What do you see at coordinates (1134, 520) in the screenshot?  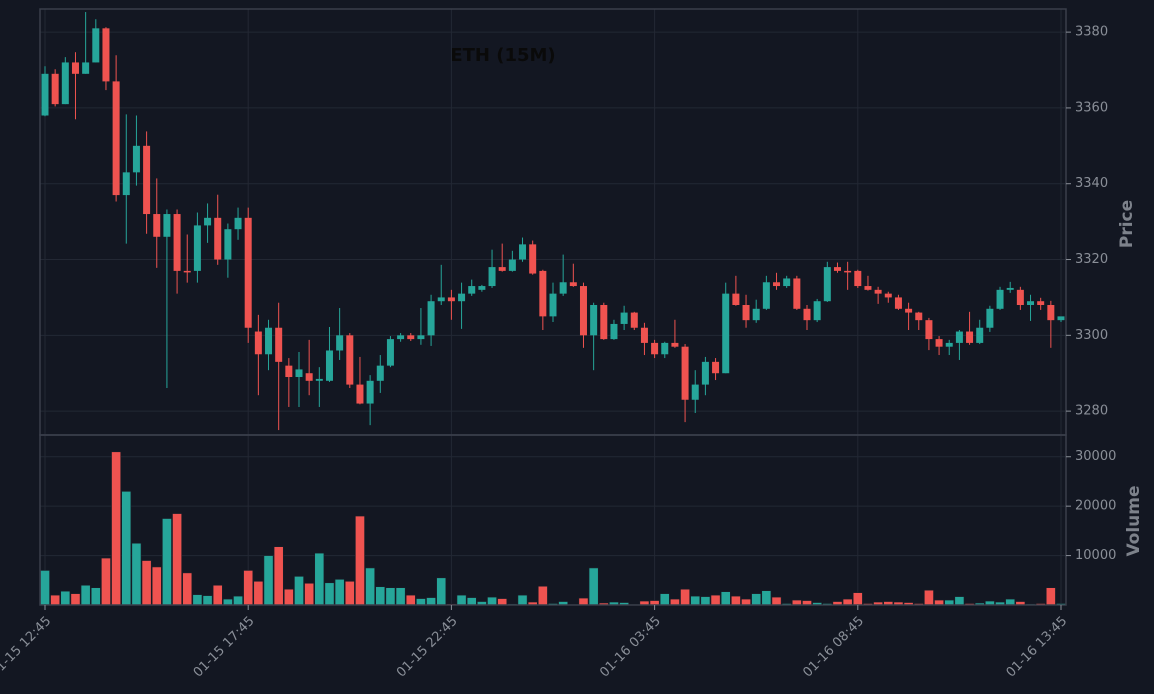 I see `y2-axis-label: Volume` at bounding box center [1134, 520].